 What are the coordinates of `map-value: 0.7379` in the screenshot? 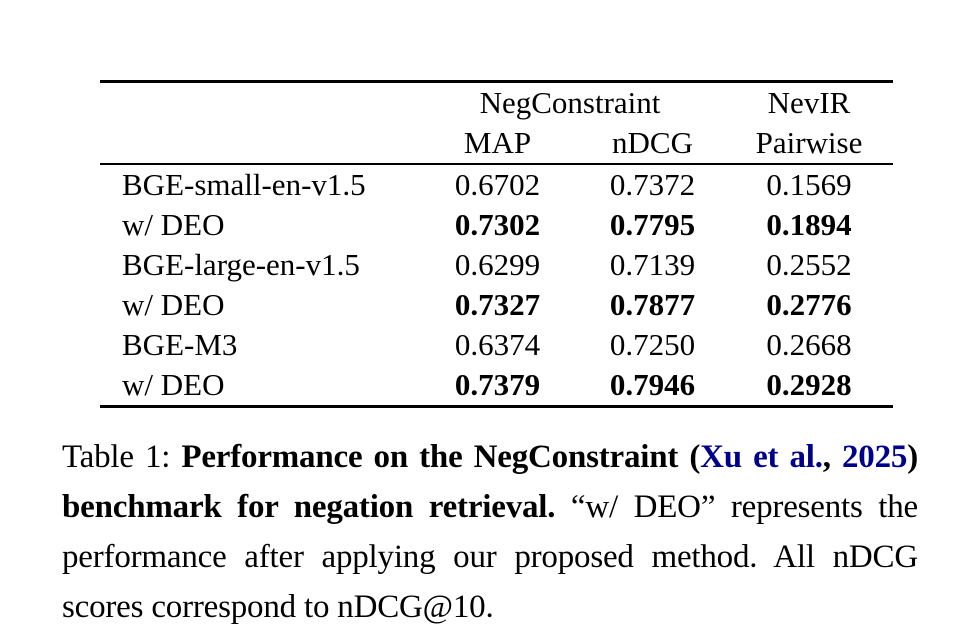 It's located at (497, 384).